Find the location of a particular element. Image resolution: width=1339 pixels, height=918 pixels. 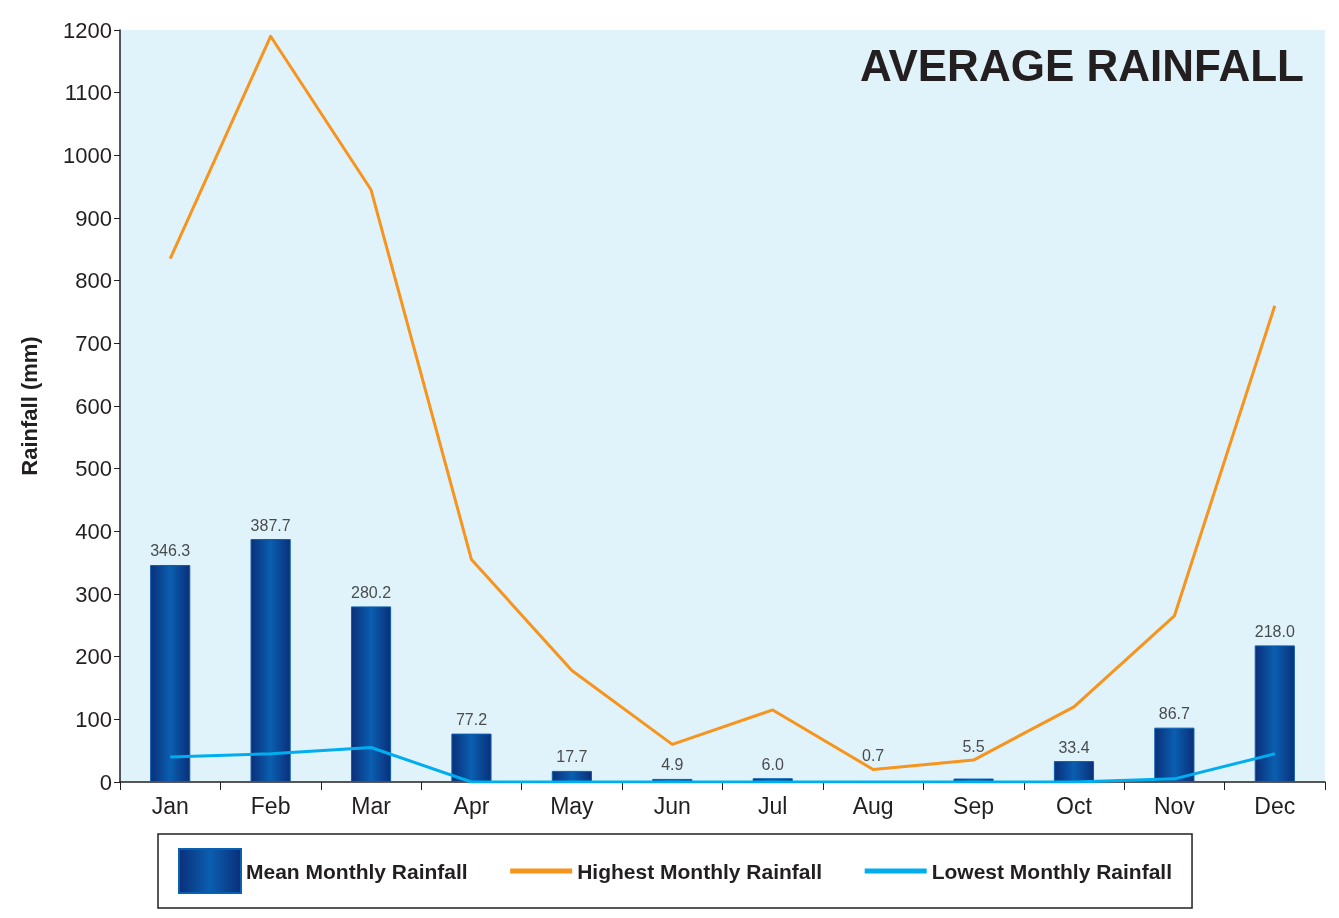

y-tick-label: 0 is located at coordinates (105, 782).